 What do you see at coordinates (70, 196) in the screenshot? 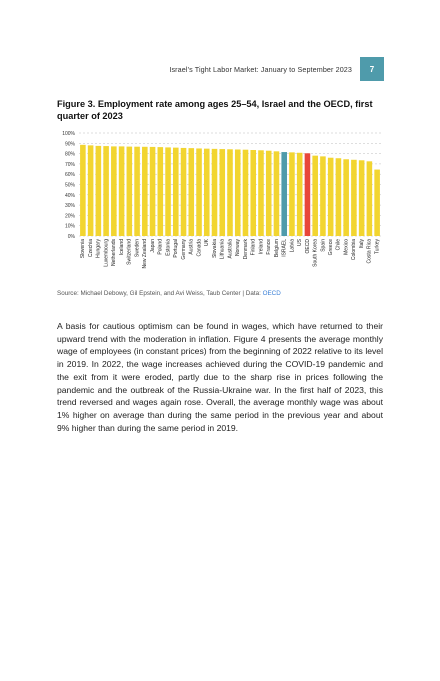
I see `y-tick-label: 40%` at bounding box center [70, 196].